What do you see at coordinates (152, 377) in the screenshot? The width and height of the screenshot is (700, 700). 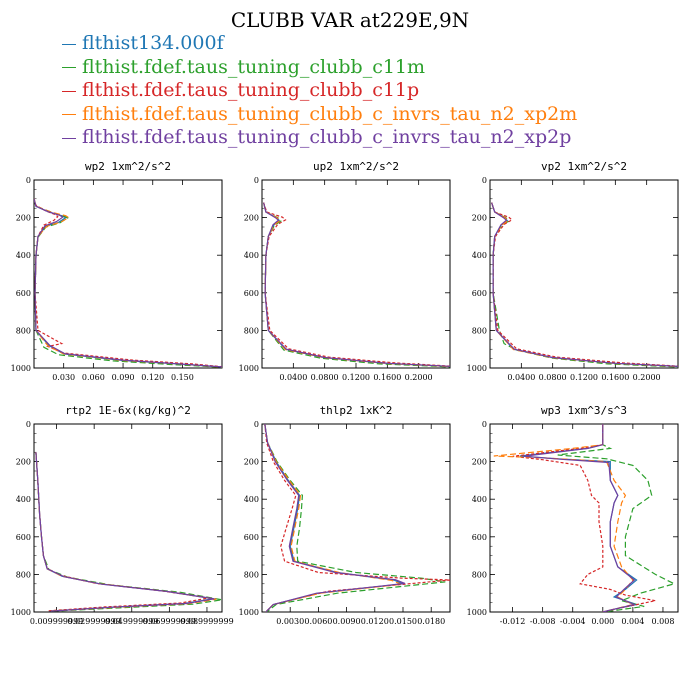 I see `x-tick-label: 0.120` at bounding box center [152, 377].